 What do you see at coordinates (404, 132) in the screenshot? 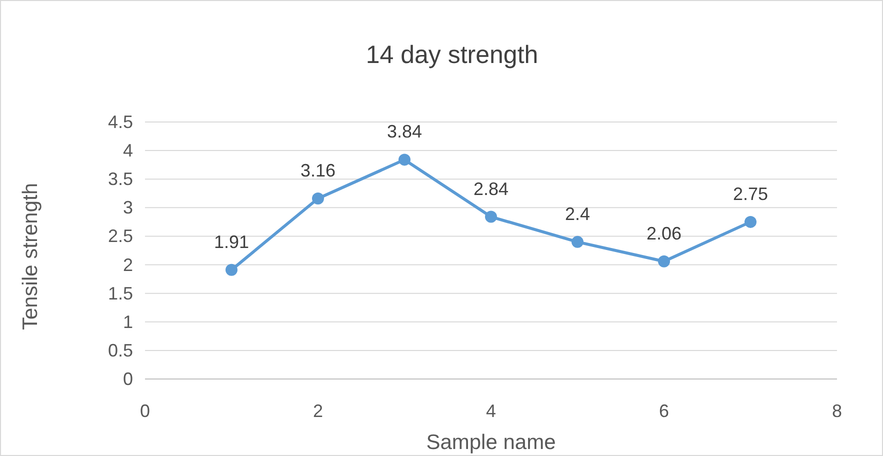
I see `data-label: 3.84` at bounding box center [404, 132].